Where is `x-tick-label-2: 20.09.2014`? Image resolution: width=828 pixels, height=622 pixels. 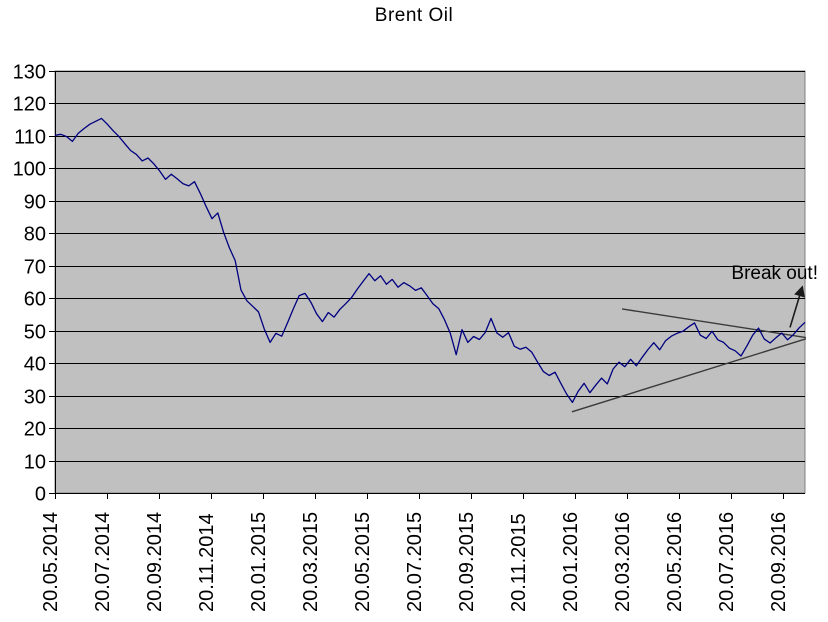 x-tick-label-2: 20.09.2014 is located at coordinates (155, 562).